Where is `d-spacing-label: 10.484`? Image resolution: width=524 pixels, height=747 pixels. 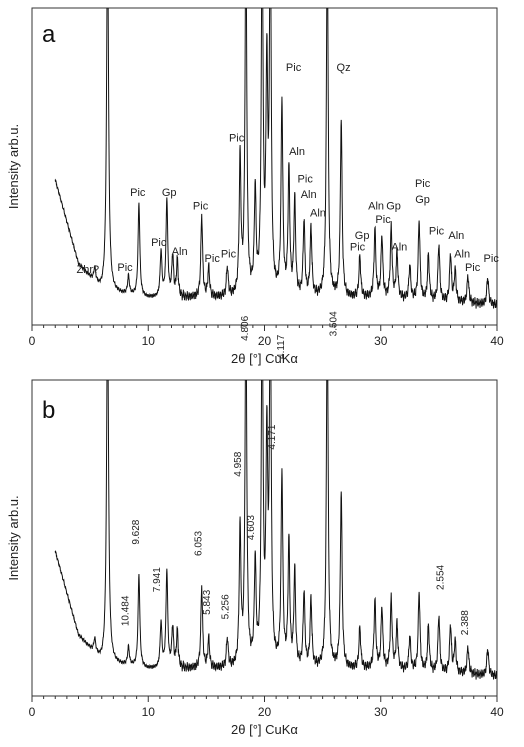 d-spacing-label: 10.484 is located at coordinates (125, 610).